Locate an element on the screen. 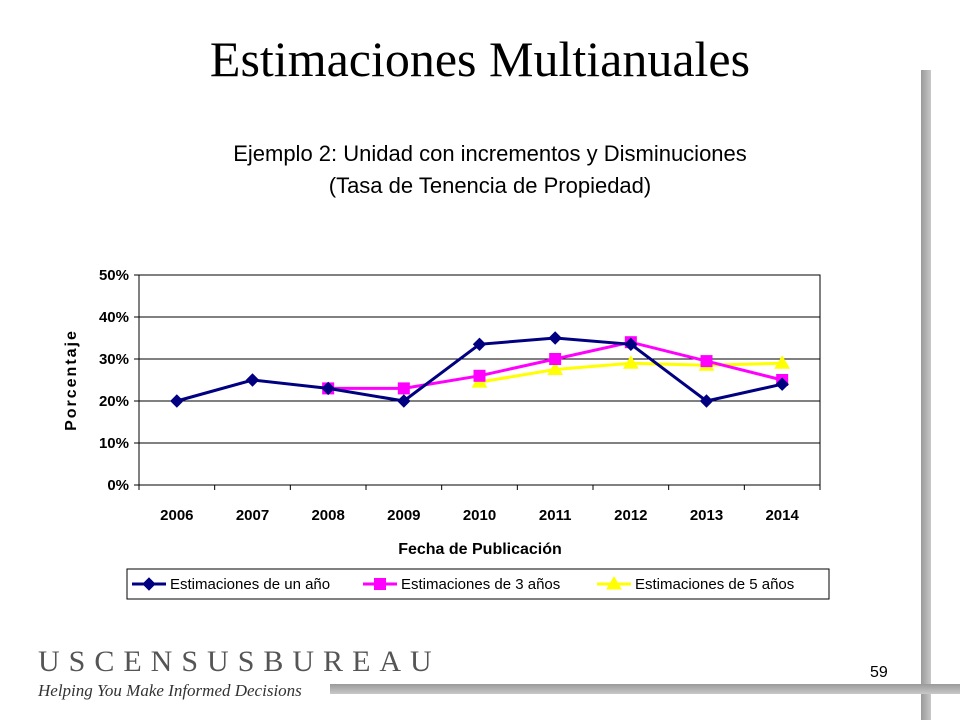  legend-entry: Estimaciones de un año is located at coordinates (231, 584).